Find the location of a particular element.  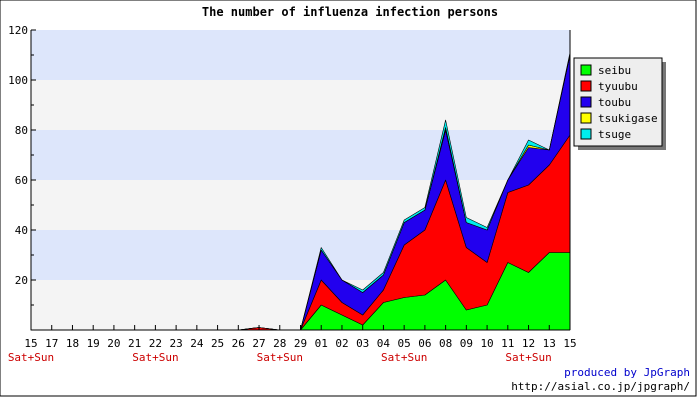

x-tick-label: 17 is located at coordinates (51, 343).